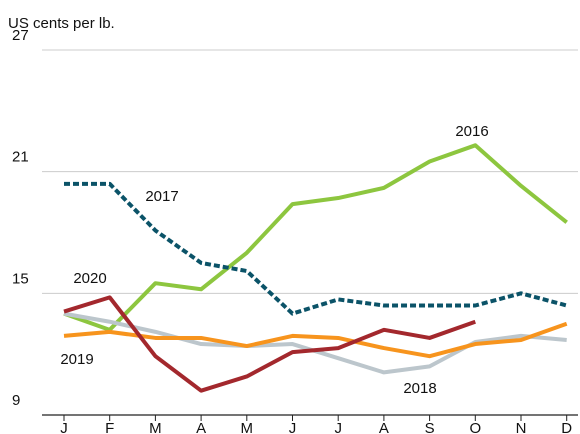  What do you see at coordinates (16, 400) in the screenshot?
I see `y-tick-label: 9` at bounding box center [16, 400].